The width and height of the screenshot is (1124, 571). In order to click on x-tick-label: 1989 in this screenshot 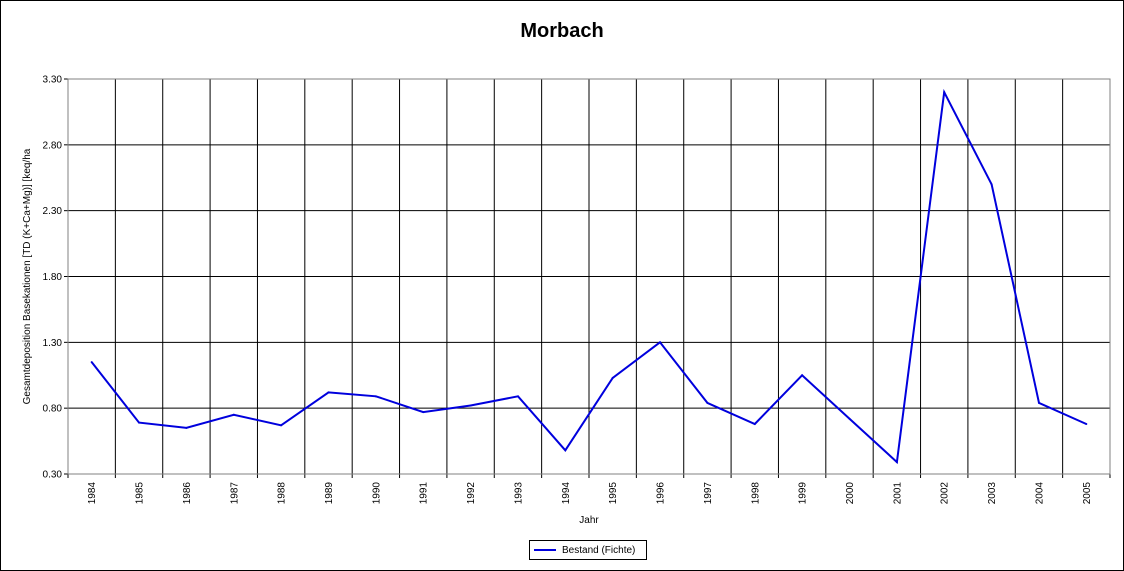, I will do `click(329, 493)`.